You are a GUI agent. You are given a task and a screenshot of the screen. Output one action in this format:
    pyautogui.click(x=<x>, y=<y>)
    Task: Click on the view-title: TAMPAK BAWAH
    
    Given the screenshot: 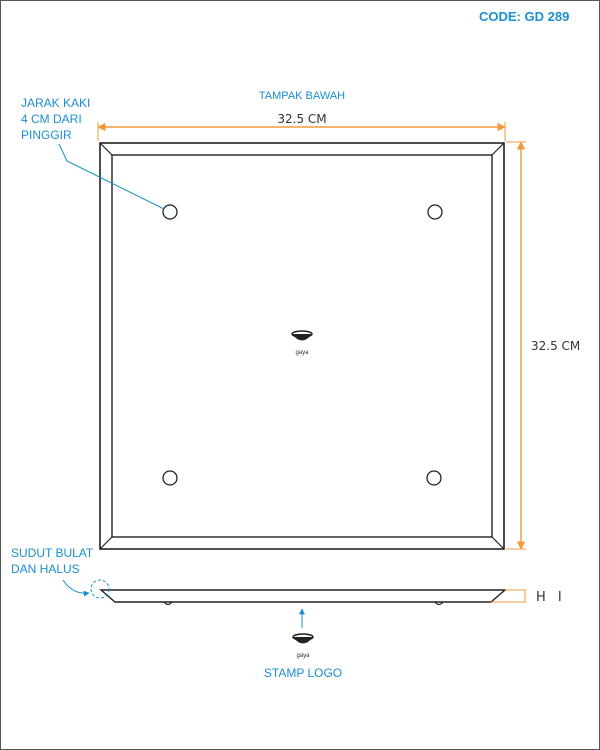 What is the action you would take?
    pyautogui.click(x=302, y=96)
    